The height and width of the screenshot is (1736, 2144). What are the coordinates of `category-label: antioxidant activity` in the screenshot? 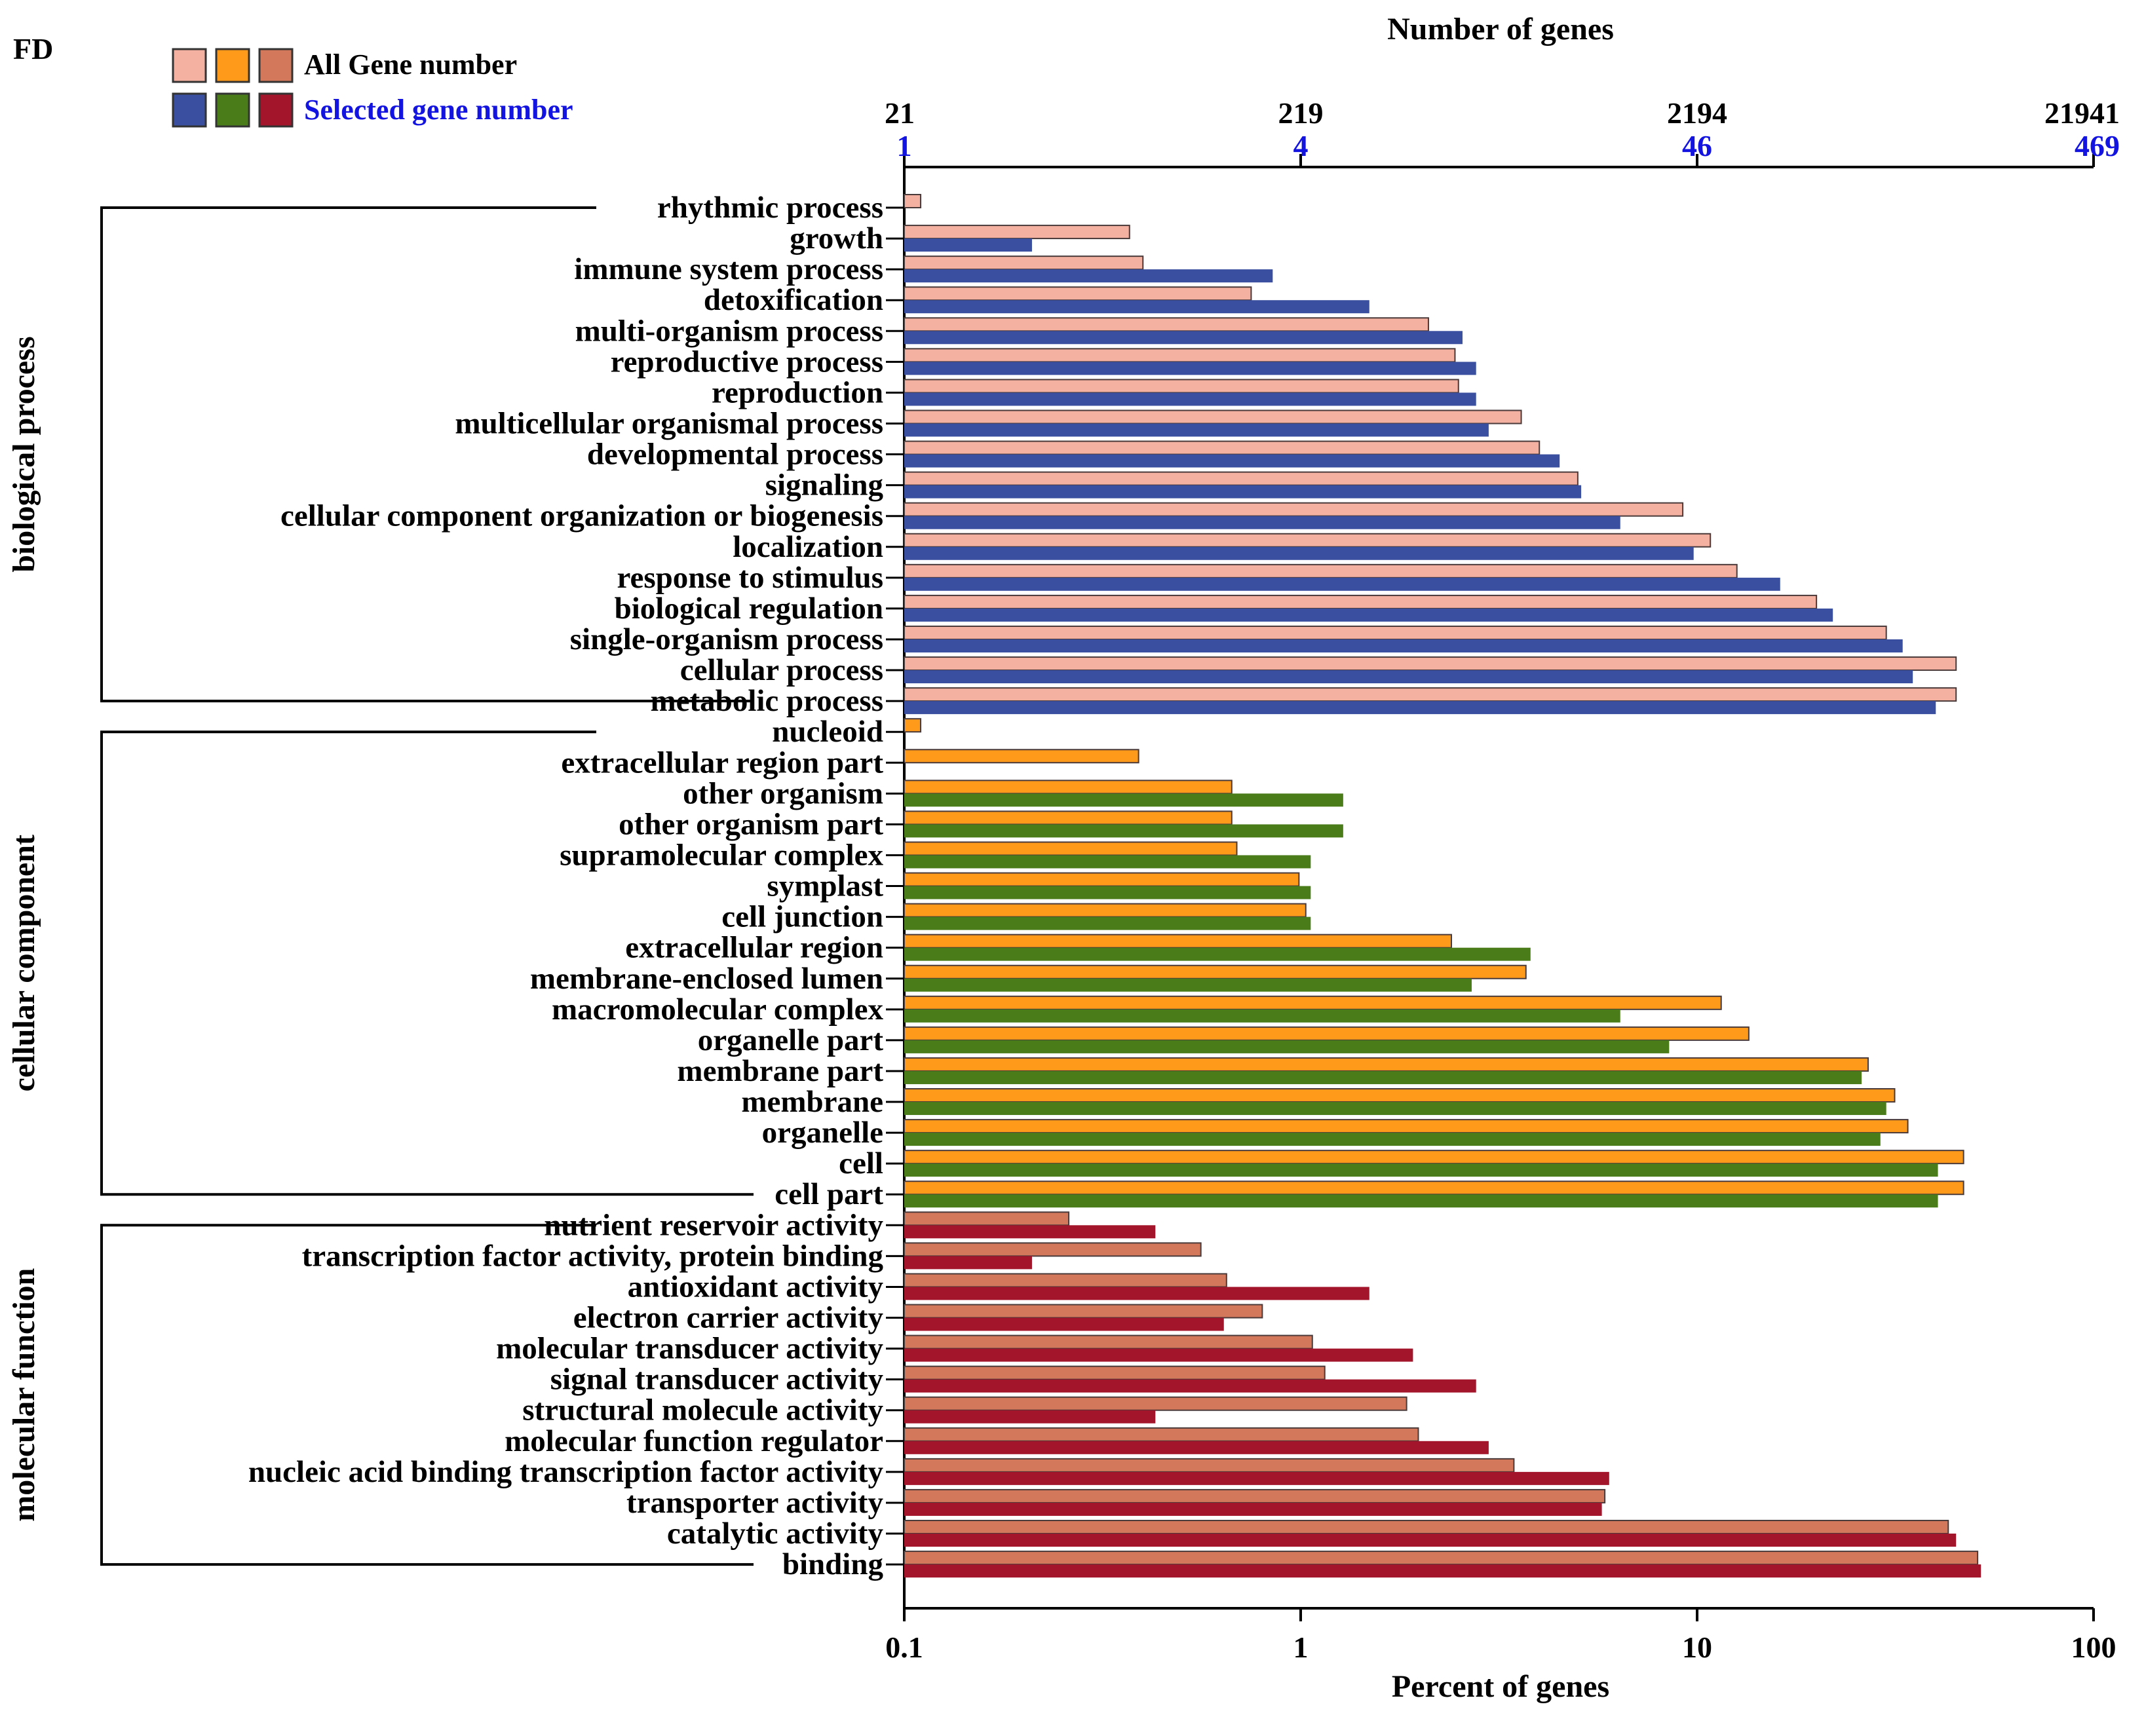 It's located at (756, 1287).